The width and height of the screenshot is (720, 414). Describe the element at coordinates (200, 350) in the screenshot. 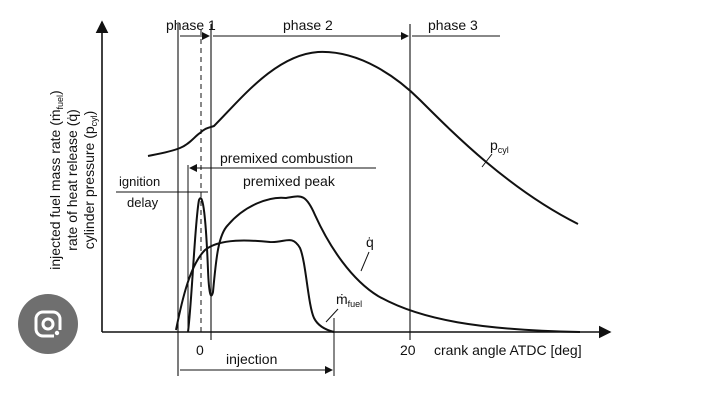

I see `x-tick-0: 0` at that location.